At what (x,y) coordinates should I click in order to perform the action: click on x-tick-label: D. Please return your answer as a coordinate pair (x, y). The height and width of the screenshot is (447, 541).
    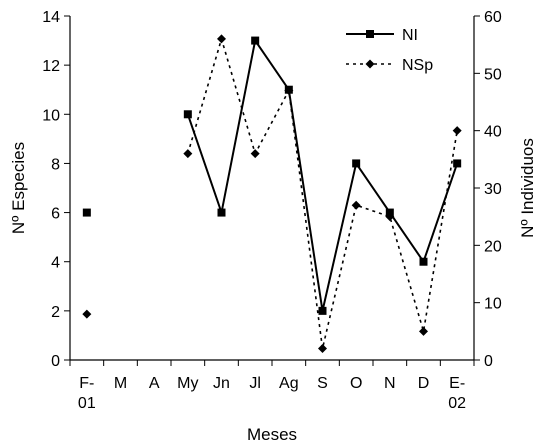
    Looking at the image, I should click on (424, 383).